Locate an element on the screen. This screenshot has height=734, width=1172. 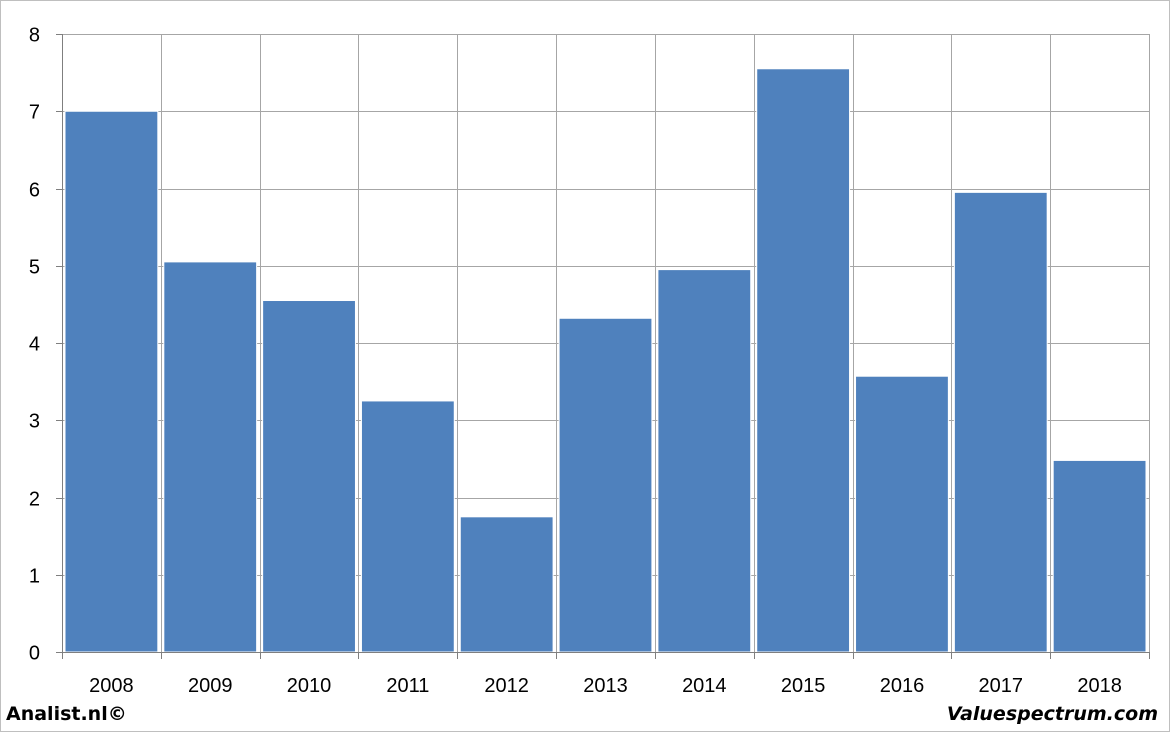
y-tick-label: 8 is located at coordinates (34, 36).